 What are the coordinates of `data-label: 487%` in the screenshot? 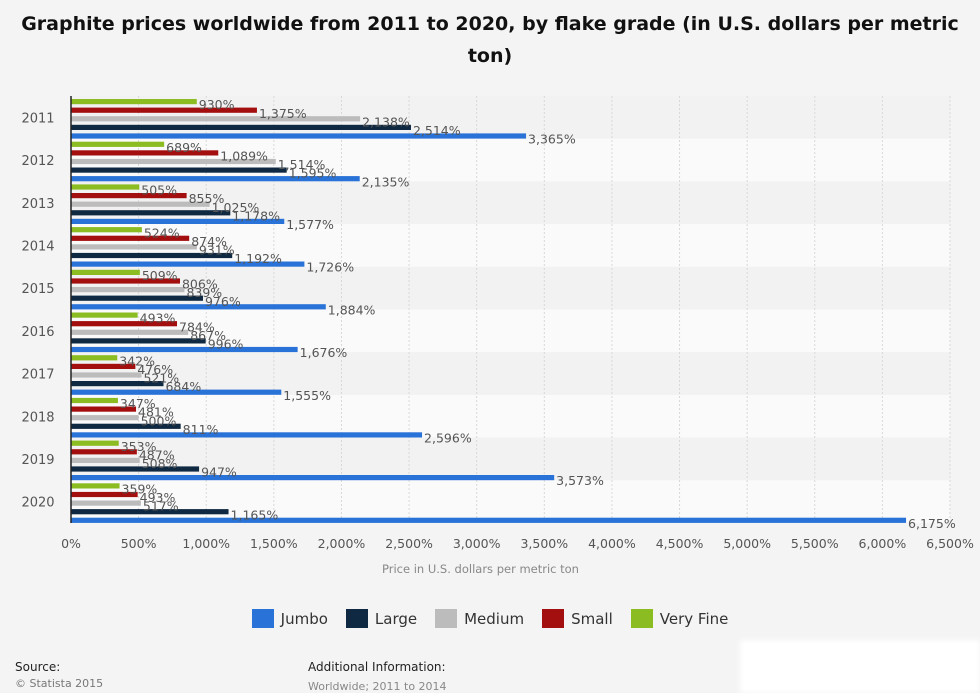 It's located at (157, 454).